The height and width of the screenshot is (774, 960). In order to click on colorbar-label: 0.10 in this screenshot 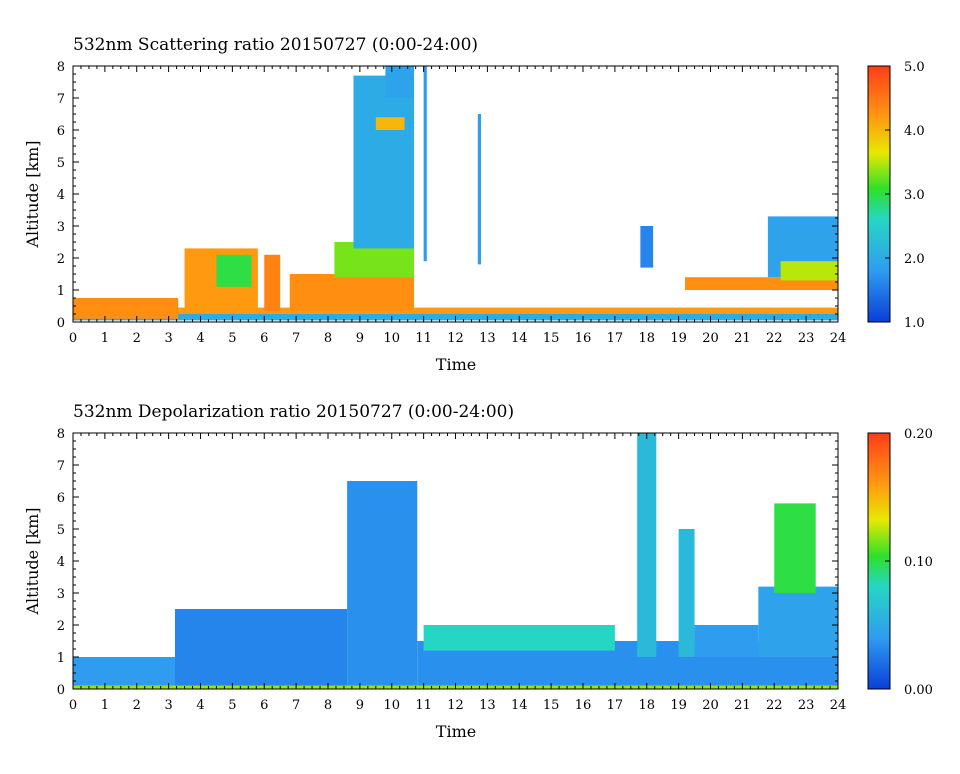, I will do `click(918, 562)`.